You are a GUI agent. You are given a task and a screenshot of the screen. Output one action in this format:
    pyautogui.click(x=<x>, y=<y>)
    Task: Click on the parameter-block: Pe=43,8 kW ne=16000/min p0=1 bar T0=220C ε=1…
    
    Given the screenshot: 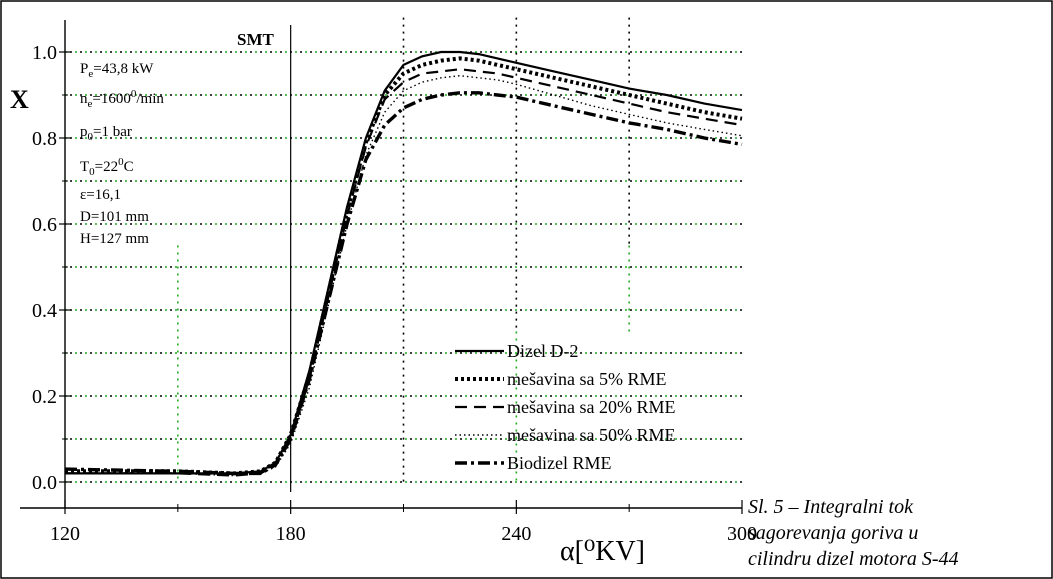 What is the action you would take?
    pyautogui.click(x=122, y=154)
    